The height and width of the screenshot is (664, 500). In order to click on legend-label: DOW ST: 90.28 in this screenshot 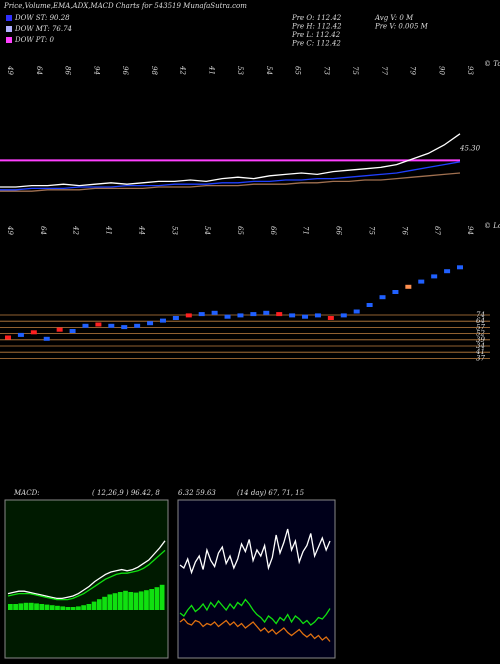, I will do `click(42, 18)`.